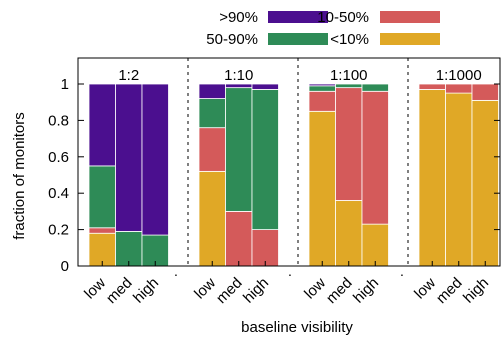  Describe the element at coordinates (459, 75) in the screenshot. I see `group-label: 1:1000` at that location.